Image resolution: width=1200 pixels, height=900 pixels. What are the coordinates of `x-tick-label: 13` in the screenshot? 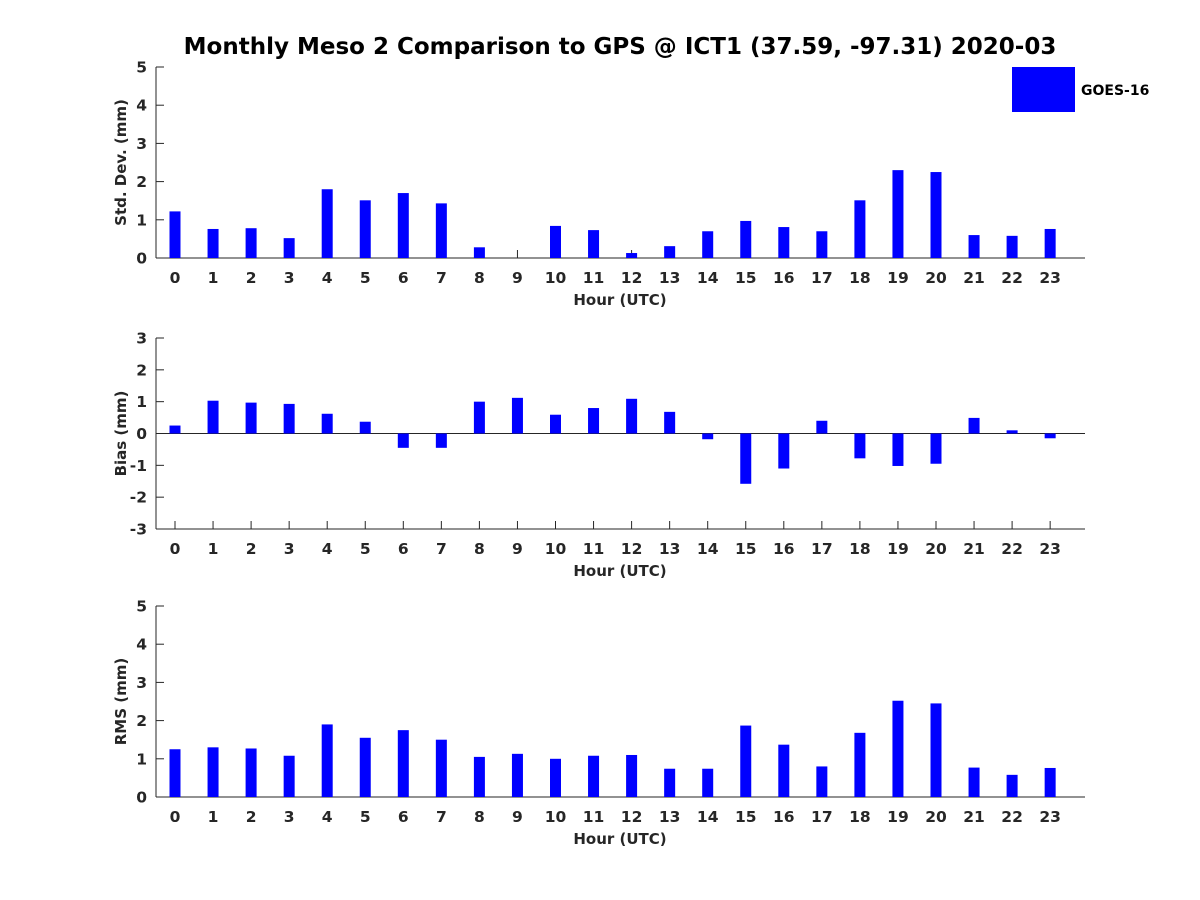 It's located at (670, 278).